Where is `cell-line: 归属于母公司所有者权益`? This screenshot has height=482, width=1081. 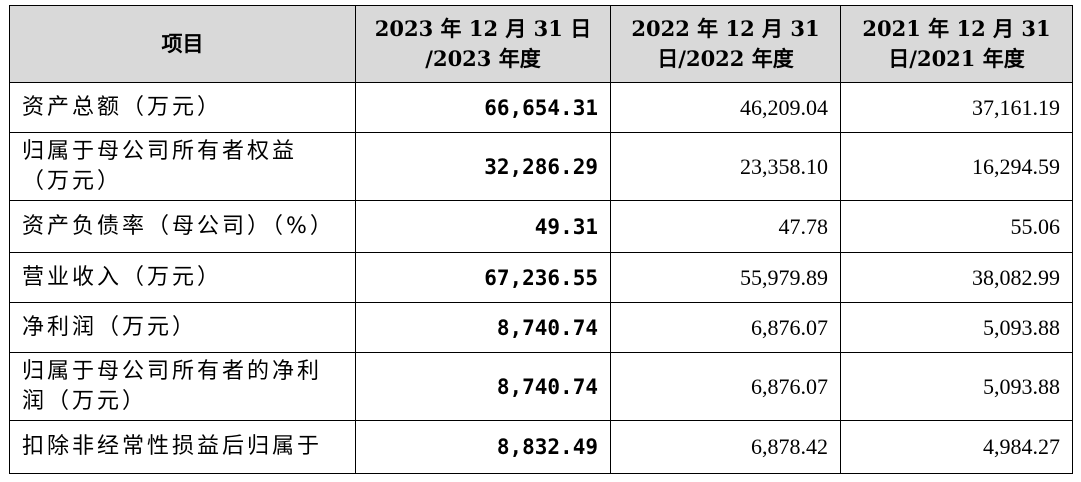
cell-line: 归属于母公司所有者权益 is located at coordinates (160, 151).